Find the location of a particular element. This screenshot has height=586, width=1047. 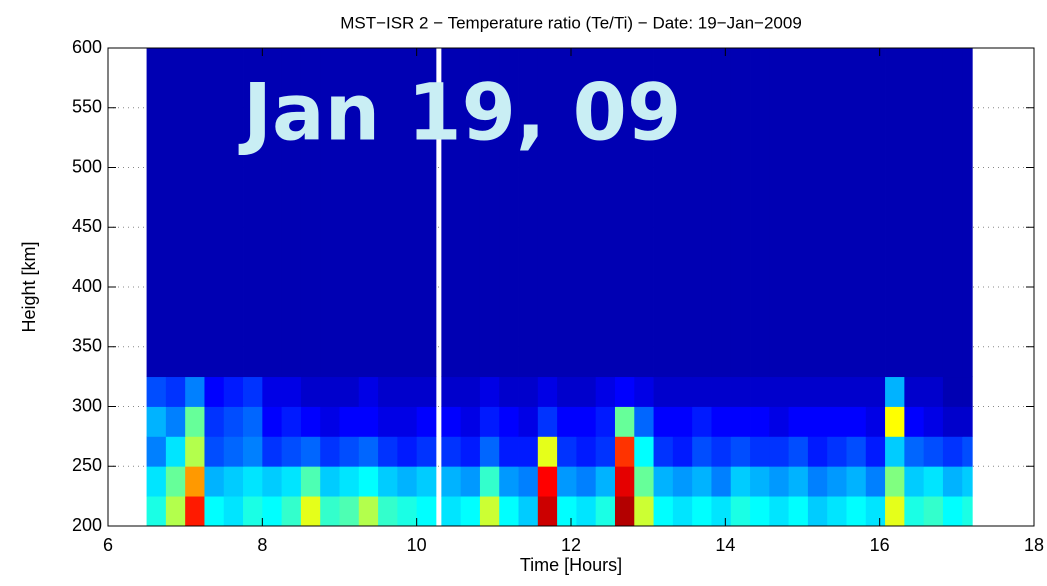

y-axis-label: Height [km] is located at coordinates (29, 286).